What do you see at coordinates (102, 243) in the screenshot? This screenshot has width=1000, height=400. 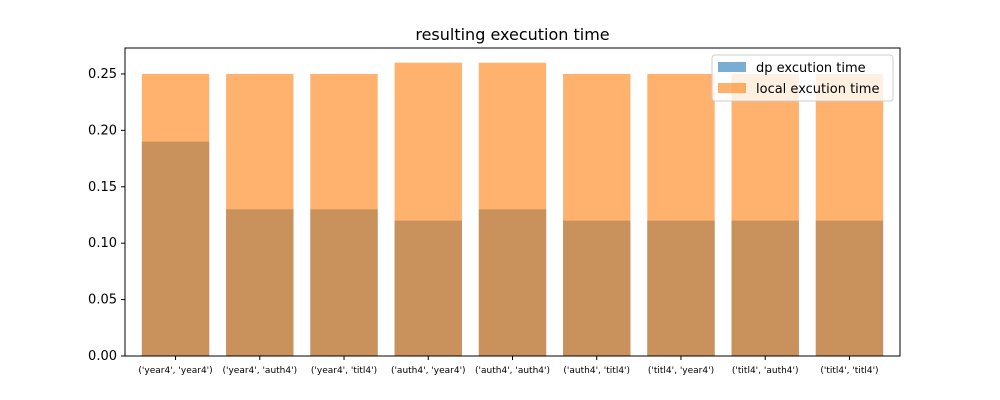 I see `y-tick-label: 0.10` at bounding box center [102, 243].